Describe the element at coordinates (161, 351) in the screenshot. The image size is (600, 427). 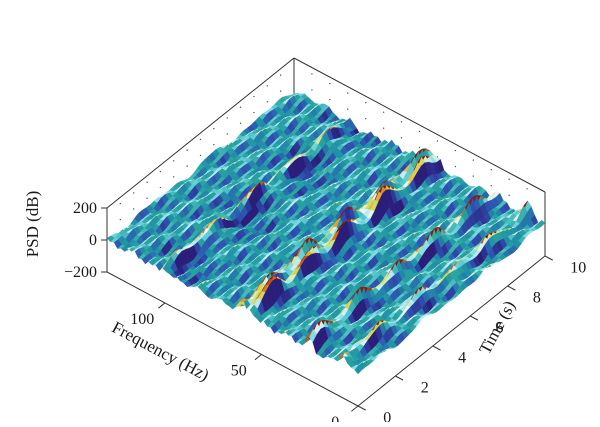
I see `x-axis-label: Frequency (Hz)` at that location.